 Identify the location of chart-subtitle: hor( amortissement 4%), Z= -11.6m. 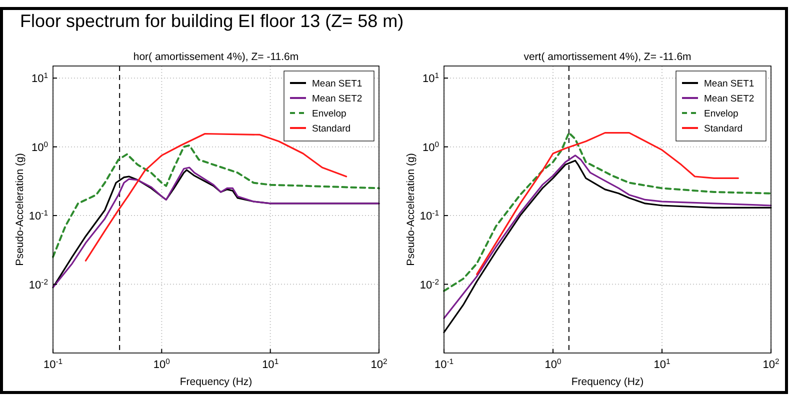
(216, 57).